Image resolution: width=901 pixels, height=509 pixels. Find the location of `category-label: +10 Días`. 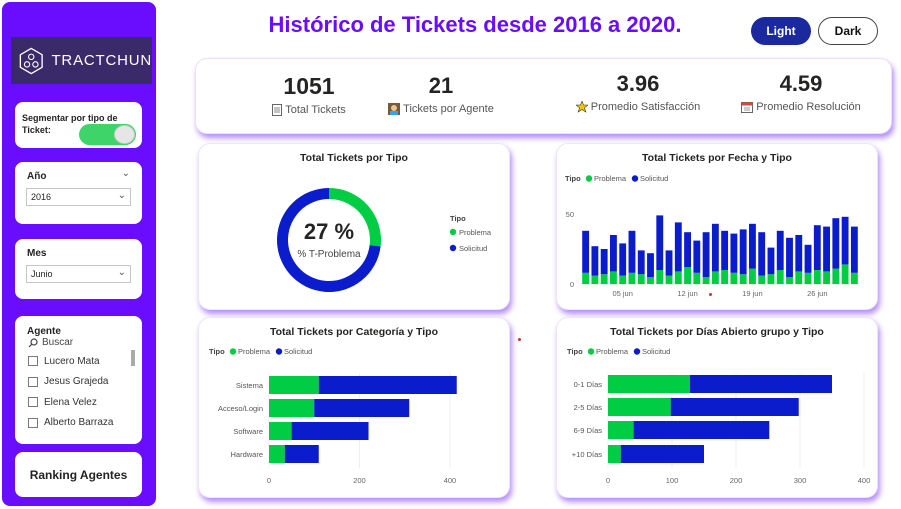

category-label: +10 Días is located at coordinates (587, 454).